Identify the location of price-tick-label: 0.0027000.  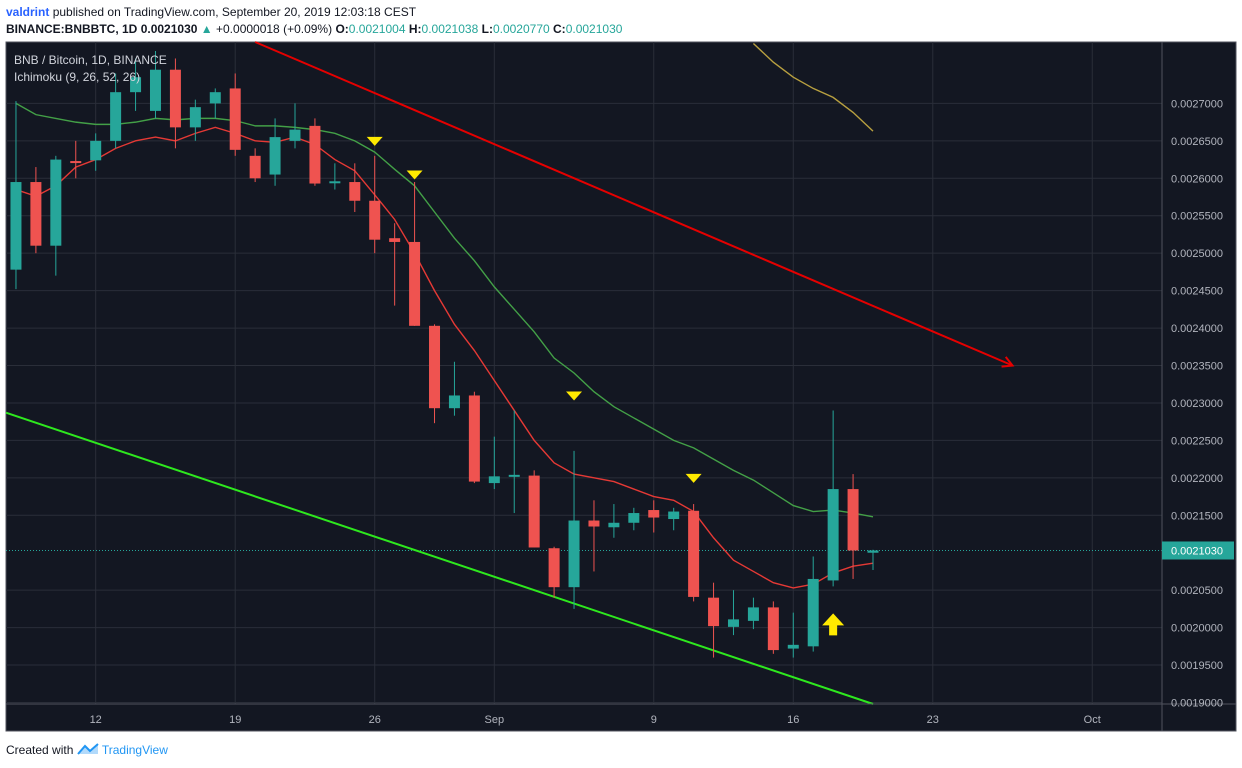
(1197, 104).